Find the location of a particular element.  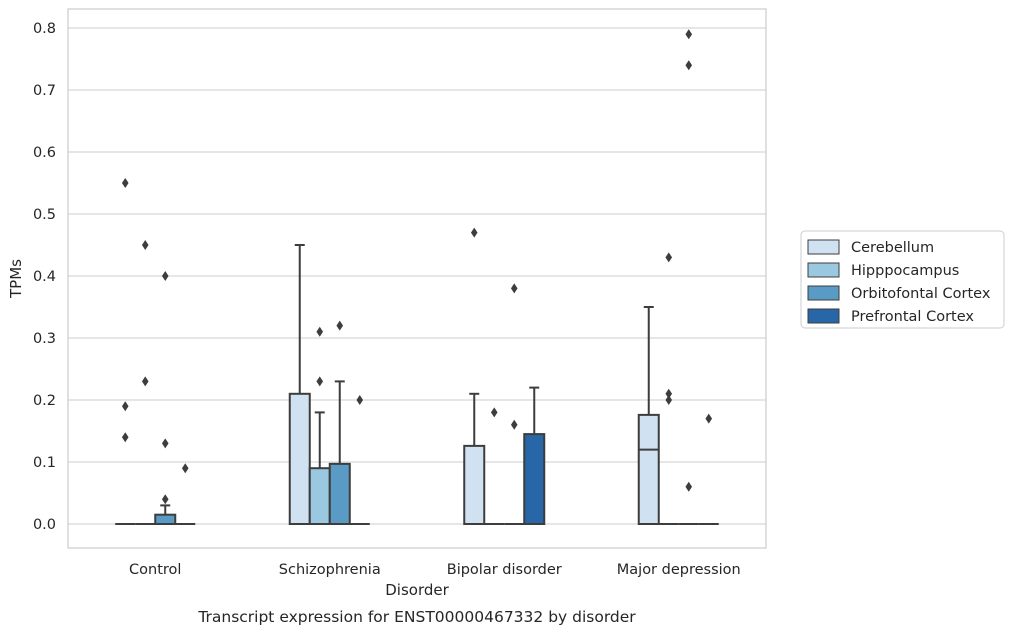

legend-frame is located at coordinates (902, 279).